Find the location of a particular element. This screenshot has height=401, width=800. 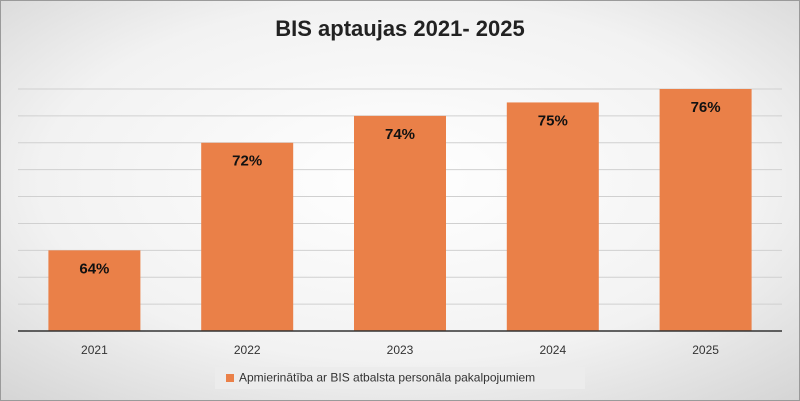

x-tick-label: 2021 is located at coordinates (94, 350).